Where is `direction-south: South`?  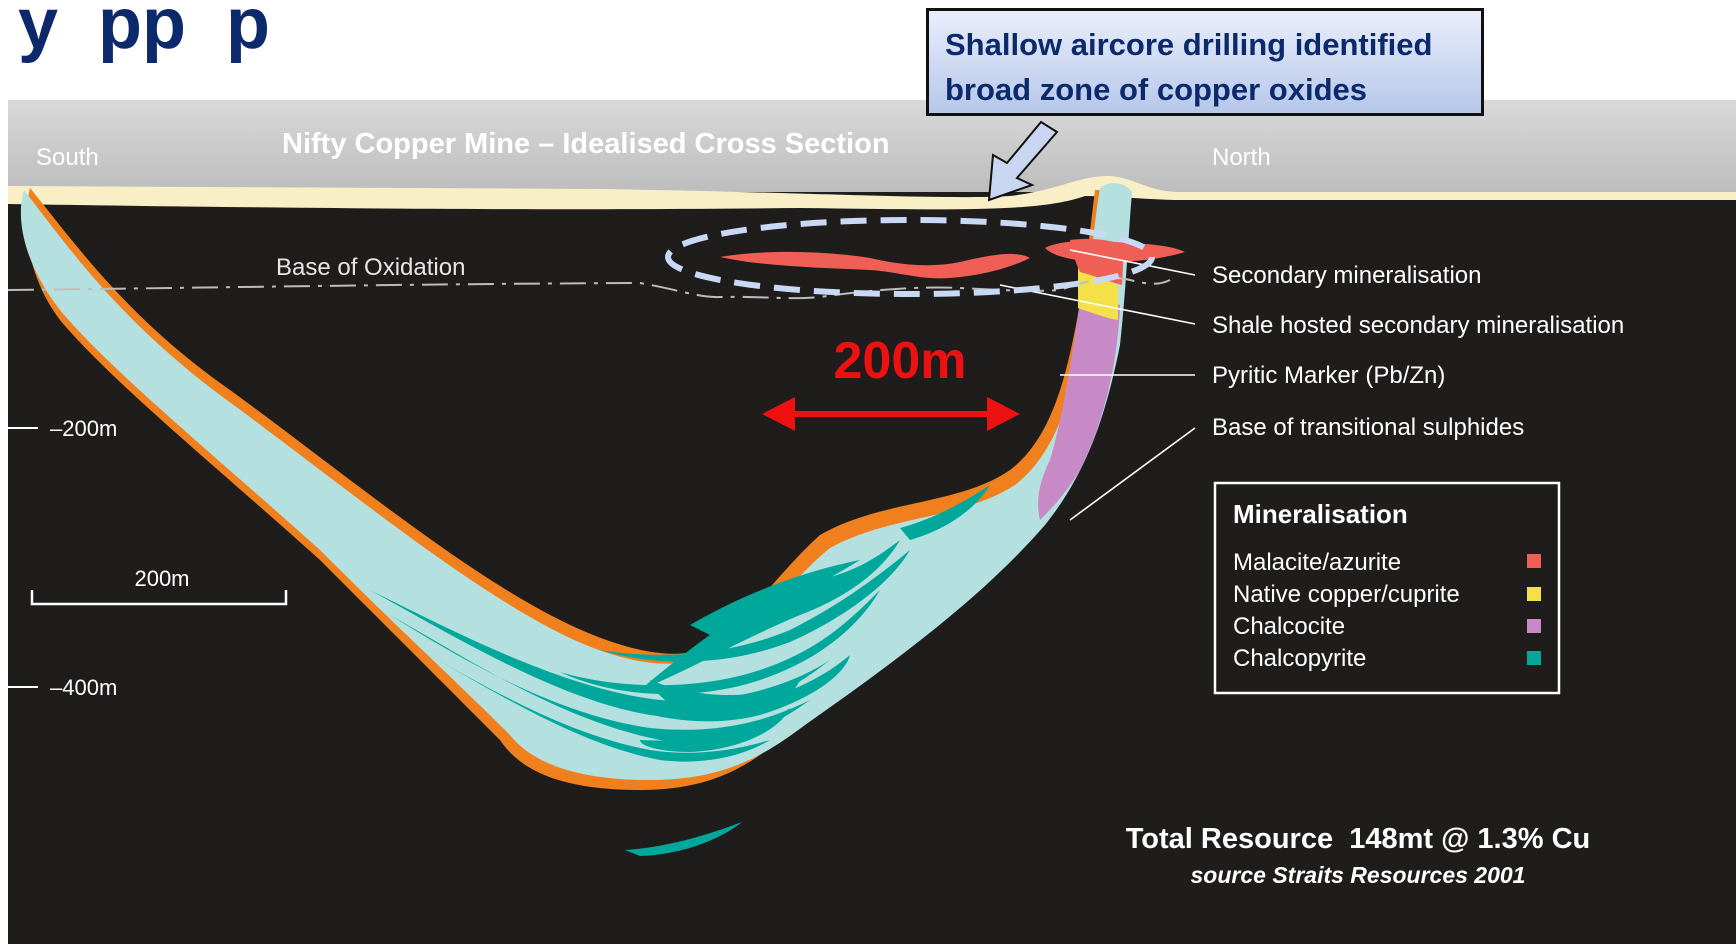 direction-south: South is located at coordinates (67, 157).